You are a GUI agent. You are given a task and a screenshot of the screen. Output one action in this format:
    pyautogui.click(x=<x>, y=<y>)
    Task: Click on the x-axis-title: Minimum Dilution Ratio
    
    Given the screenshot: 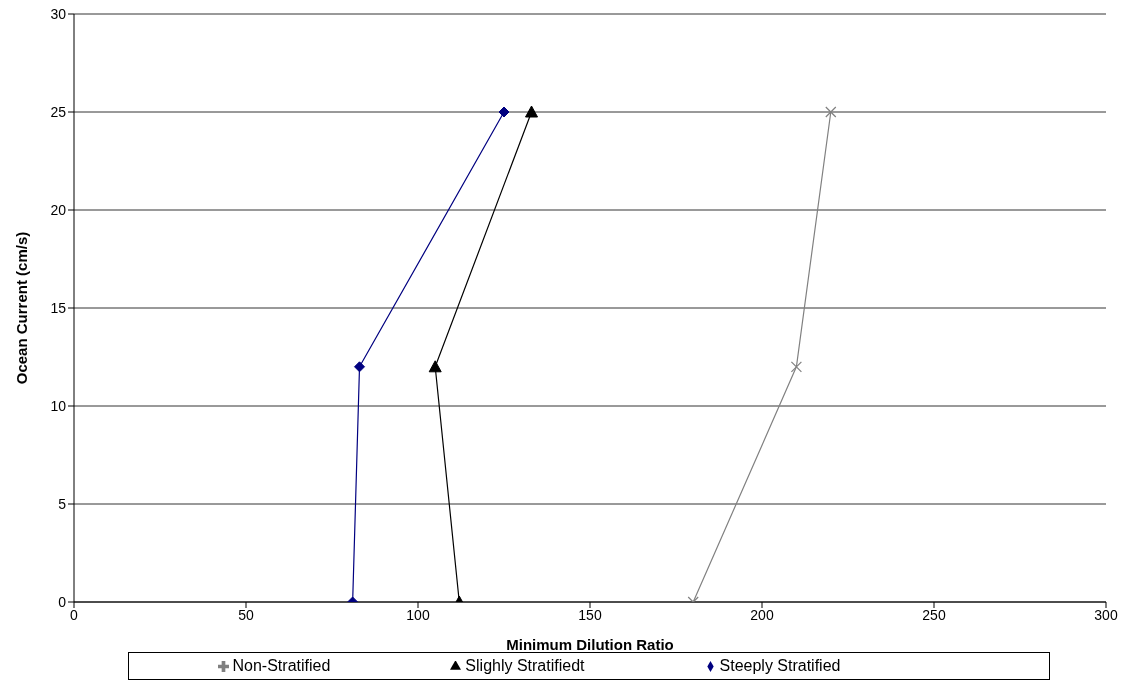 What is the action you would take?
    pyautogui.click(x=590, y=644)
    